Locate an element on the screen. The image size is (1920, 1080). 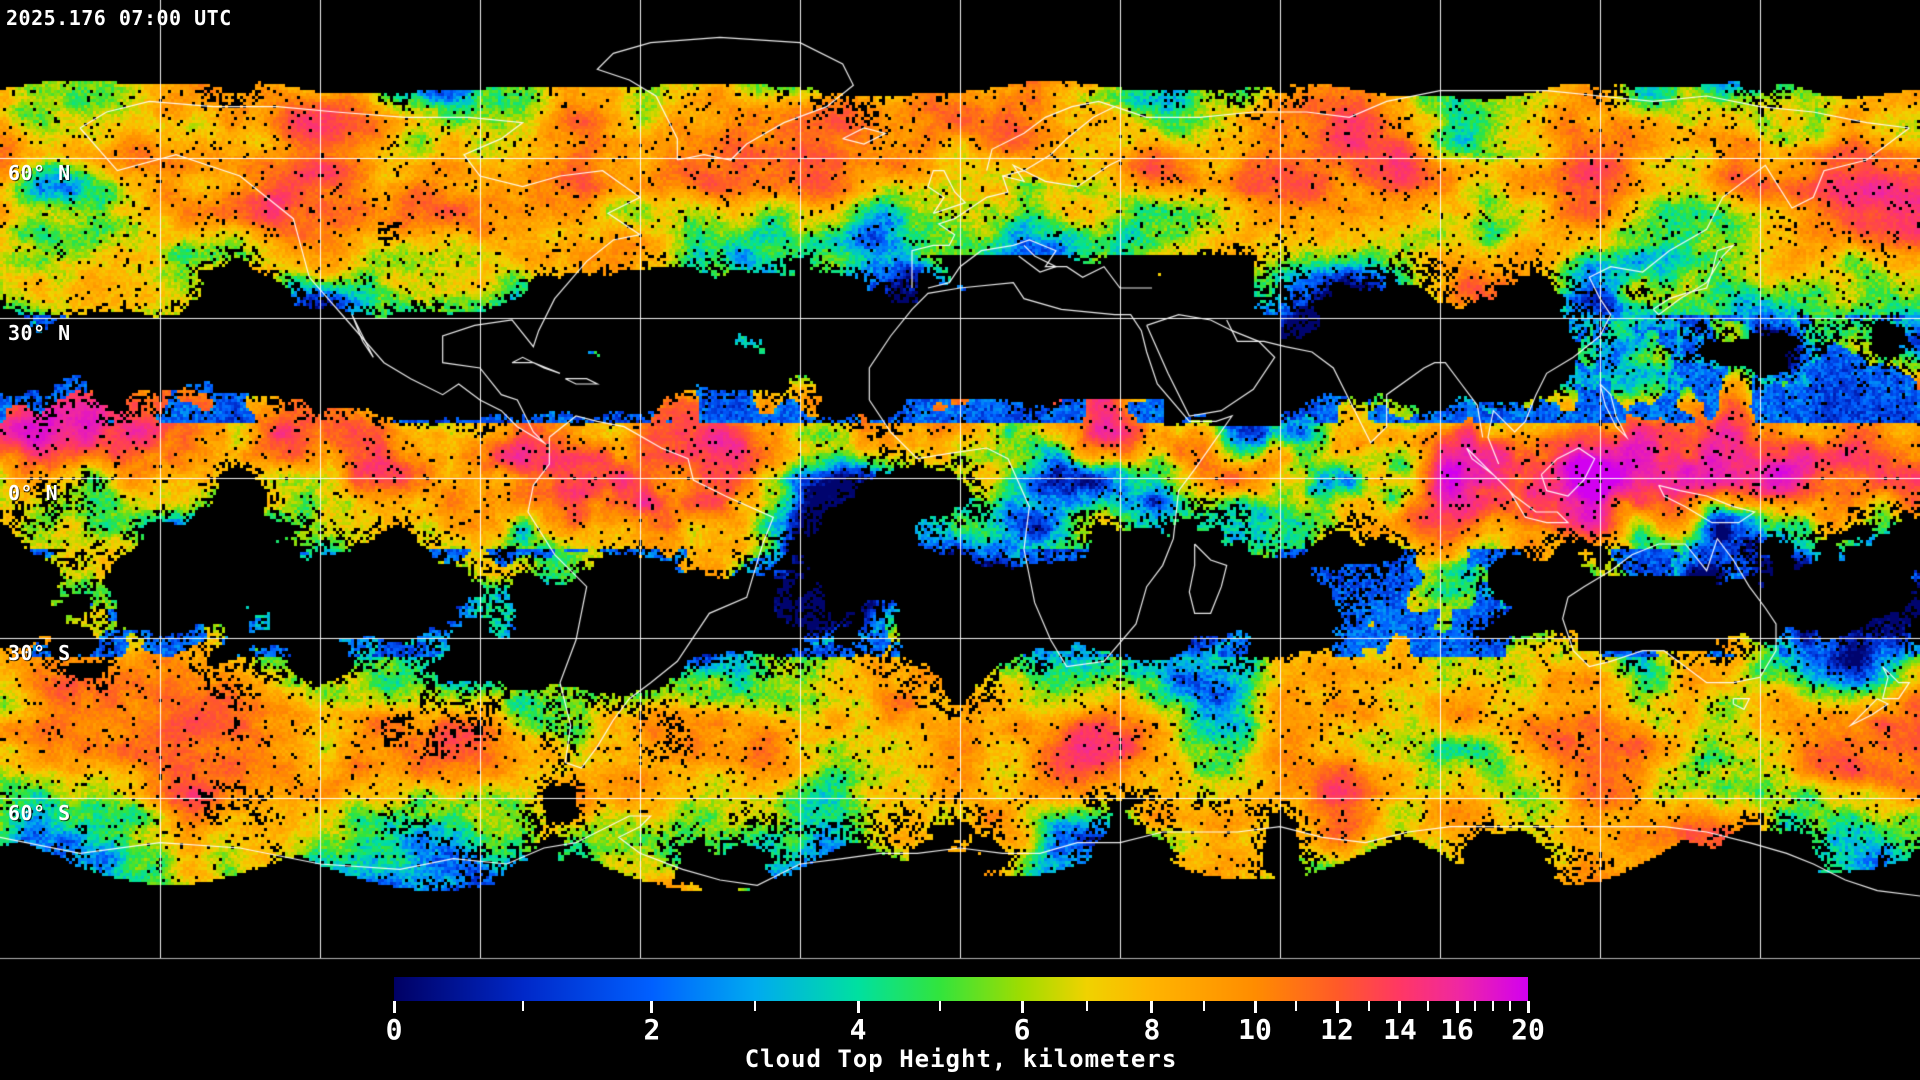
colorbar-tick-label: 20 is located at coordinates (1528, 1029).